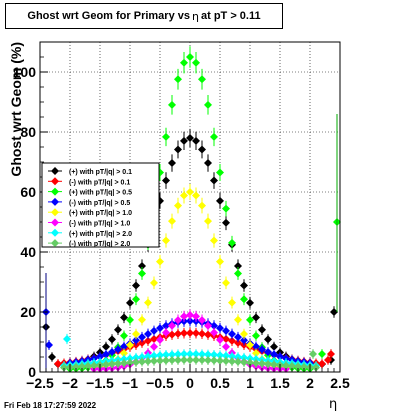 This screenshot has width=400, height=414. What do you see at coordinates (190, 383) in the screenshot?
I see `x-tick-label: 0` at bounding box center [190, 383].